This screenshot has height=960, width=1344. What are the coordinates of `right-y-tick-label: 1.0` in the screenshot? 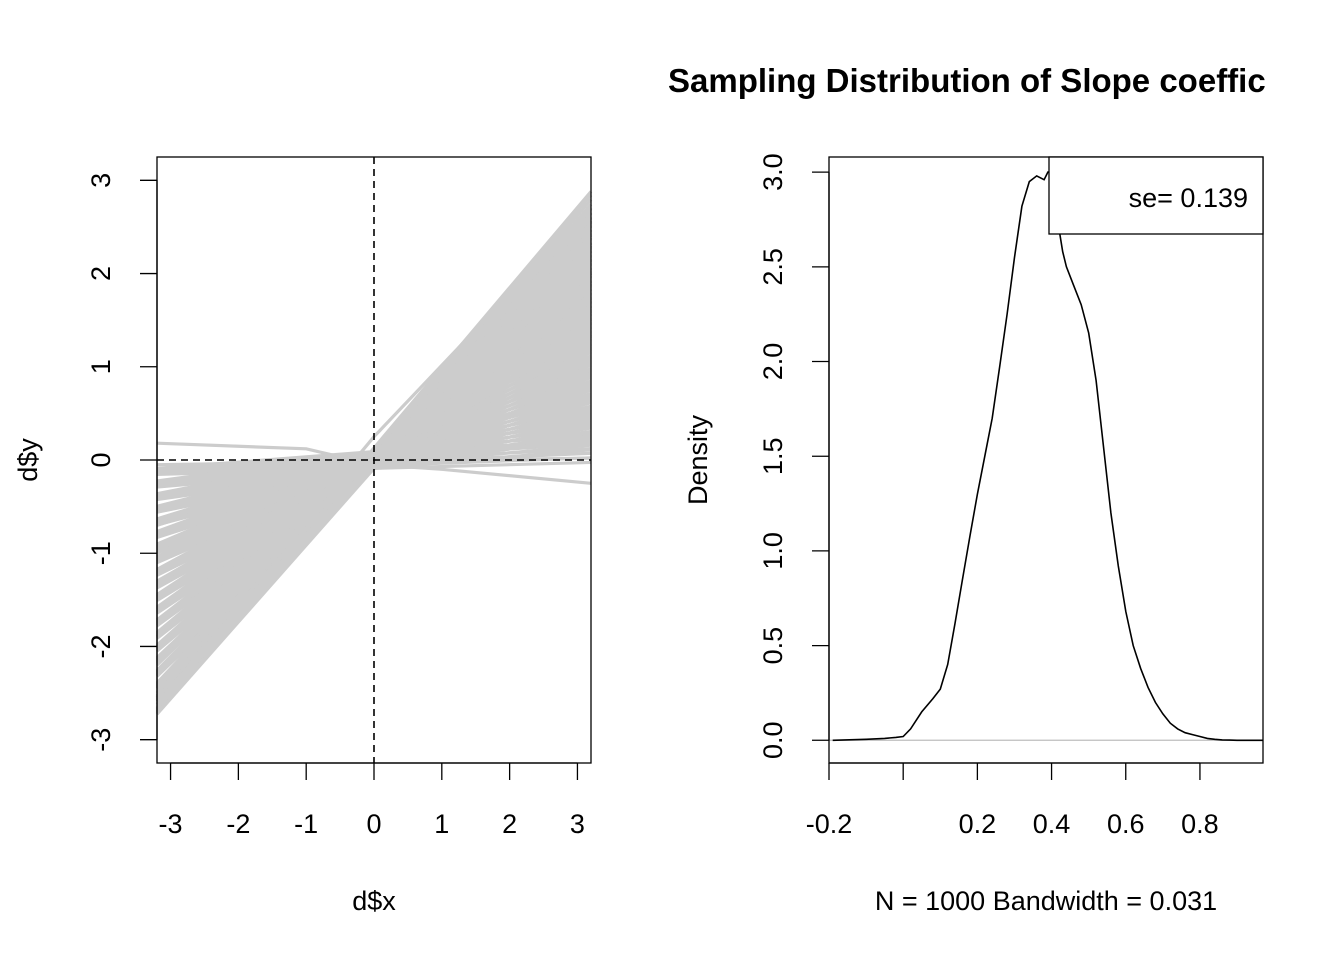 It's located at (773, 551).